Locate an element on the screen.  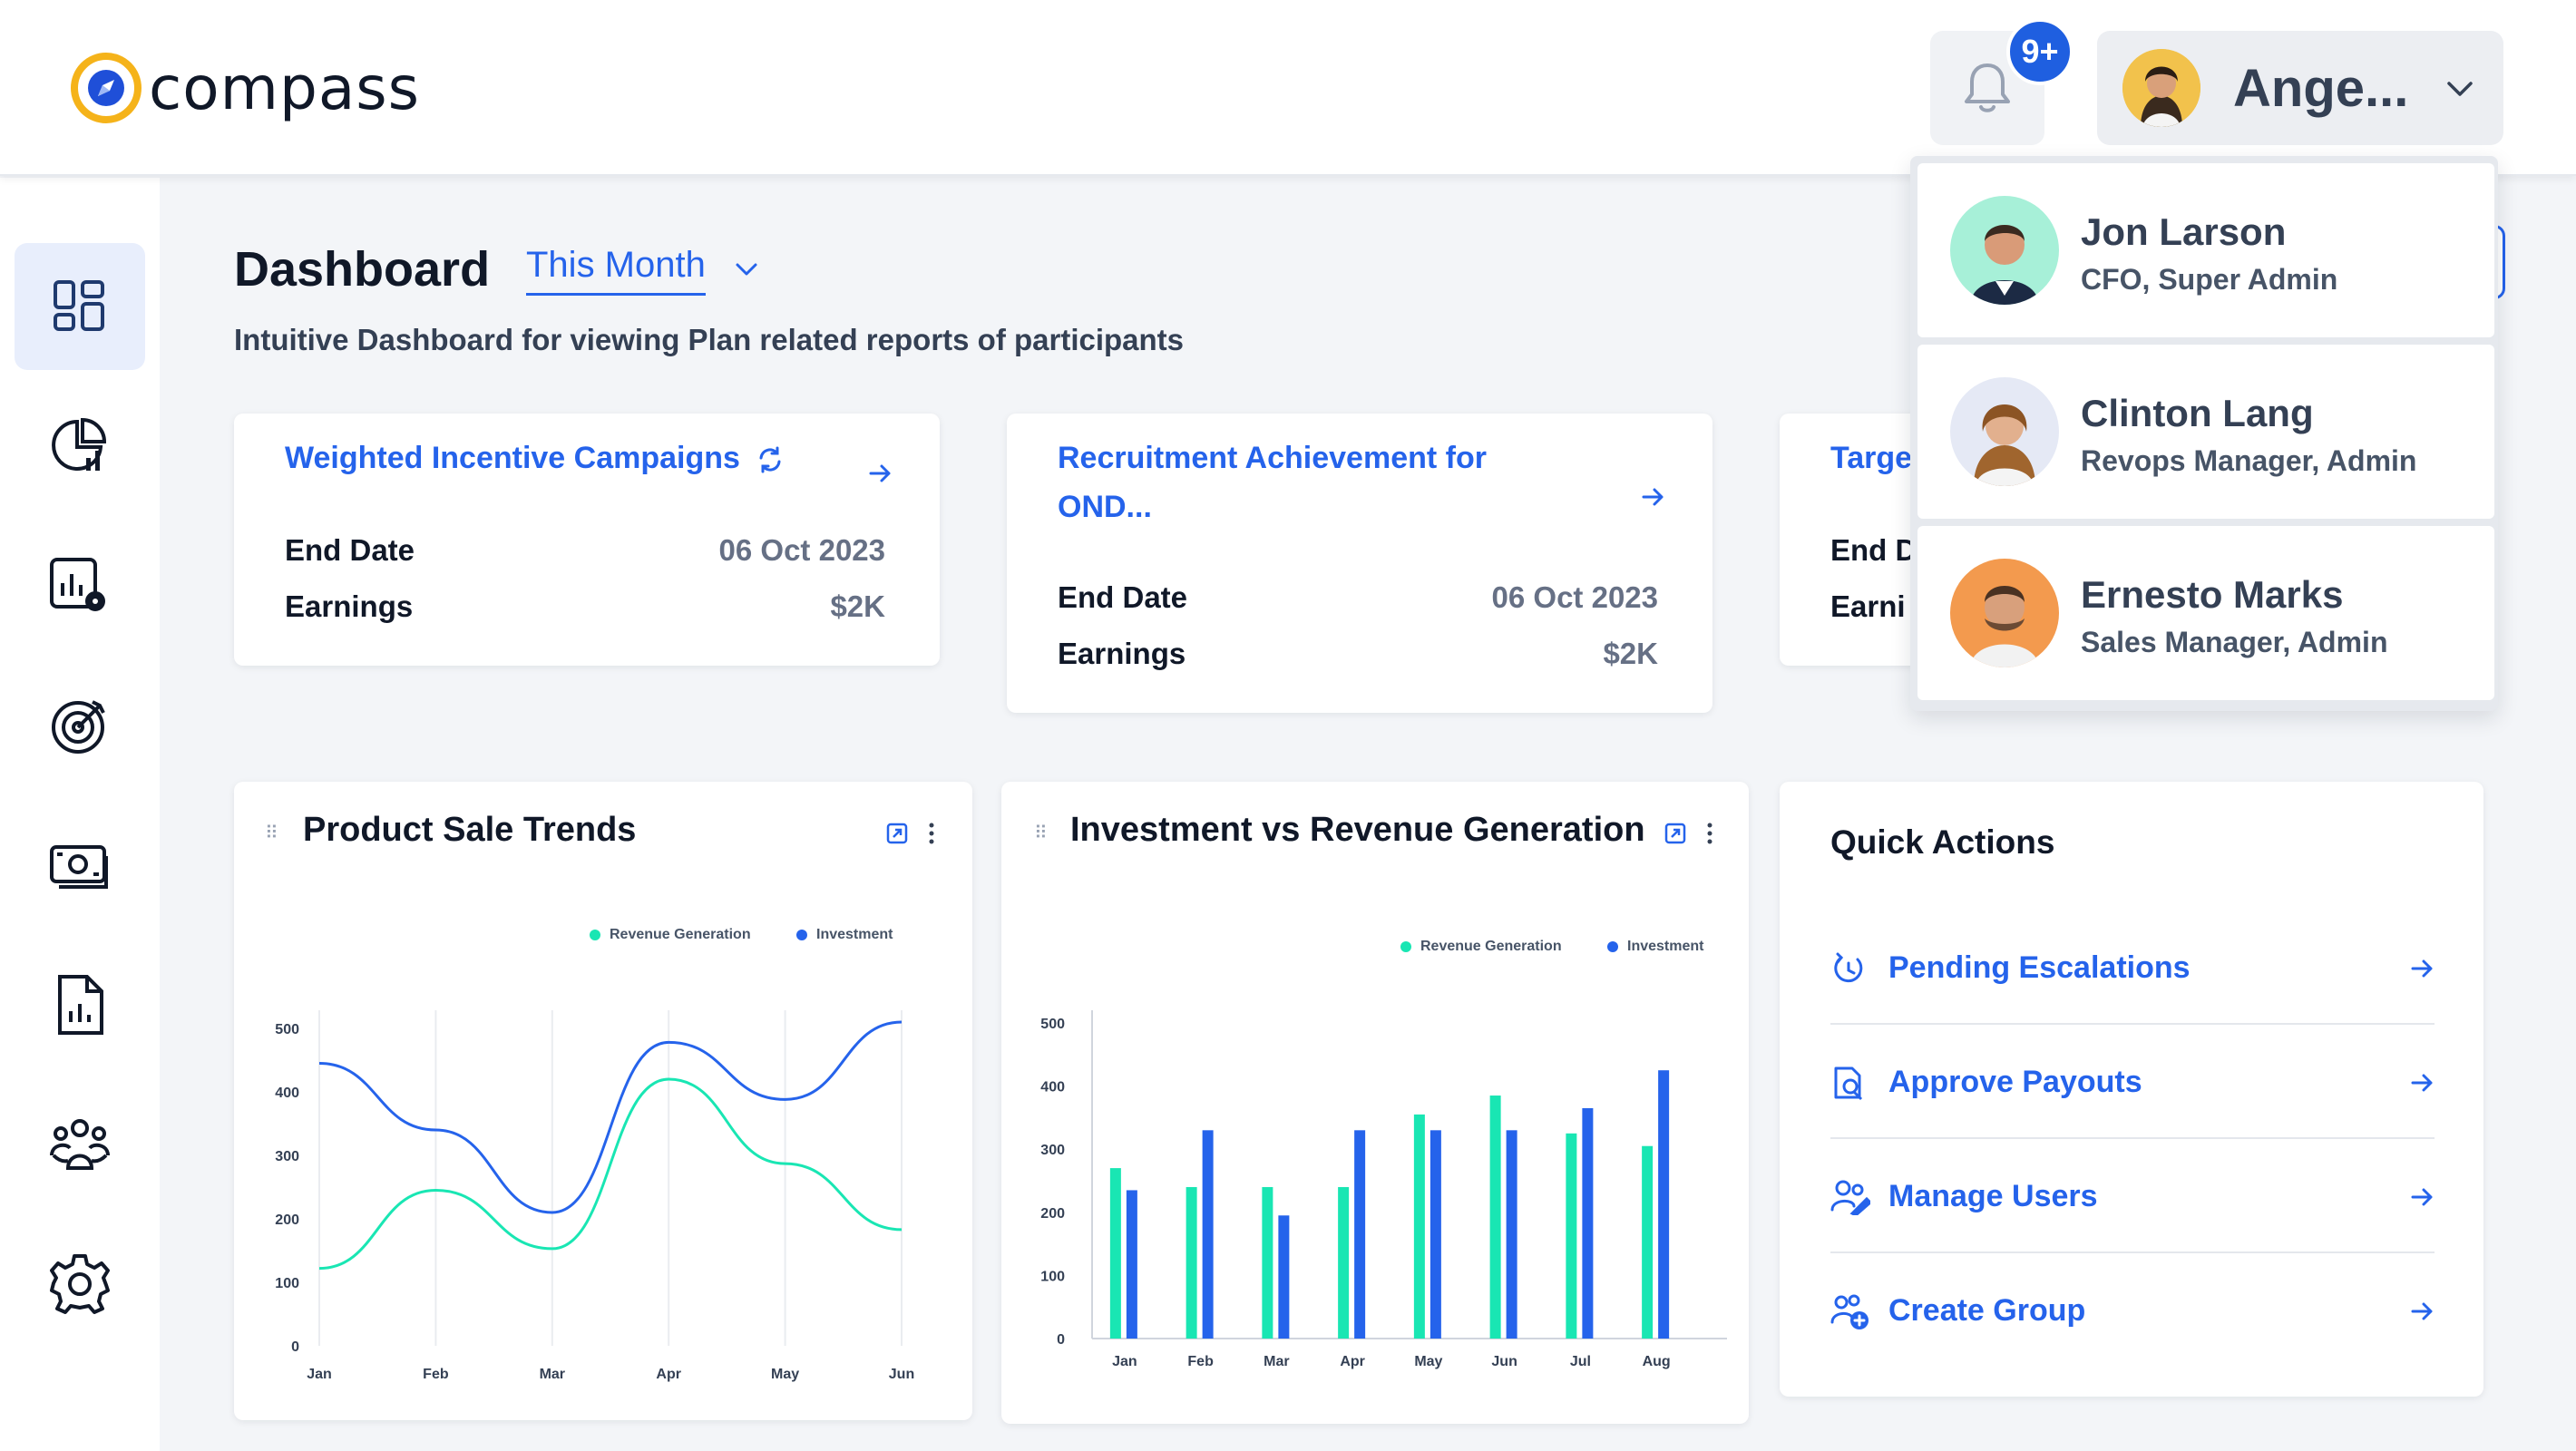
add-group-icon is located at coordinates (1849, 1311).